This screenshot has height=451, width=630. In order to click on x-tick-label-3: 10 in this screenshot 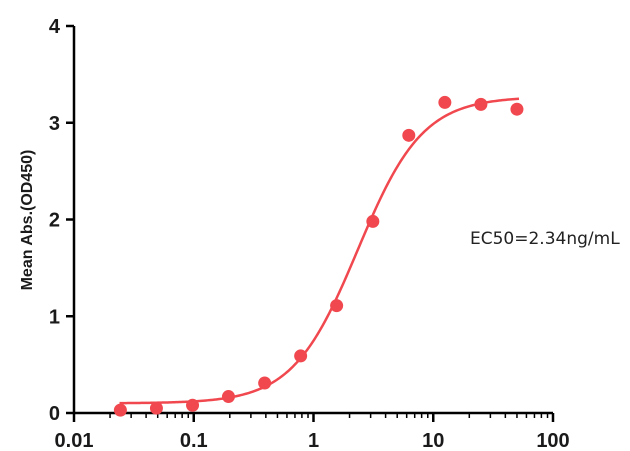, I will do `click(433, 440)`.